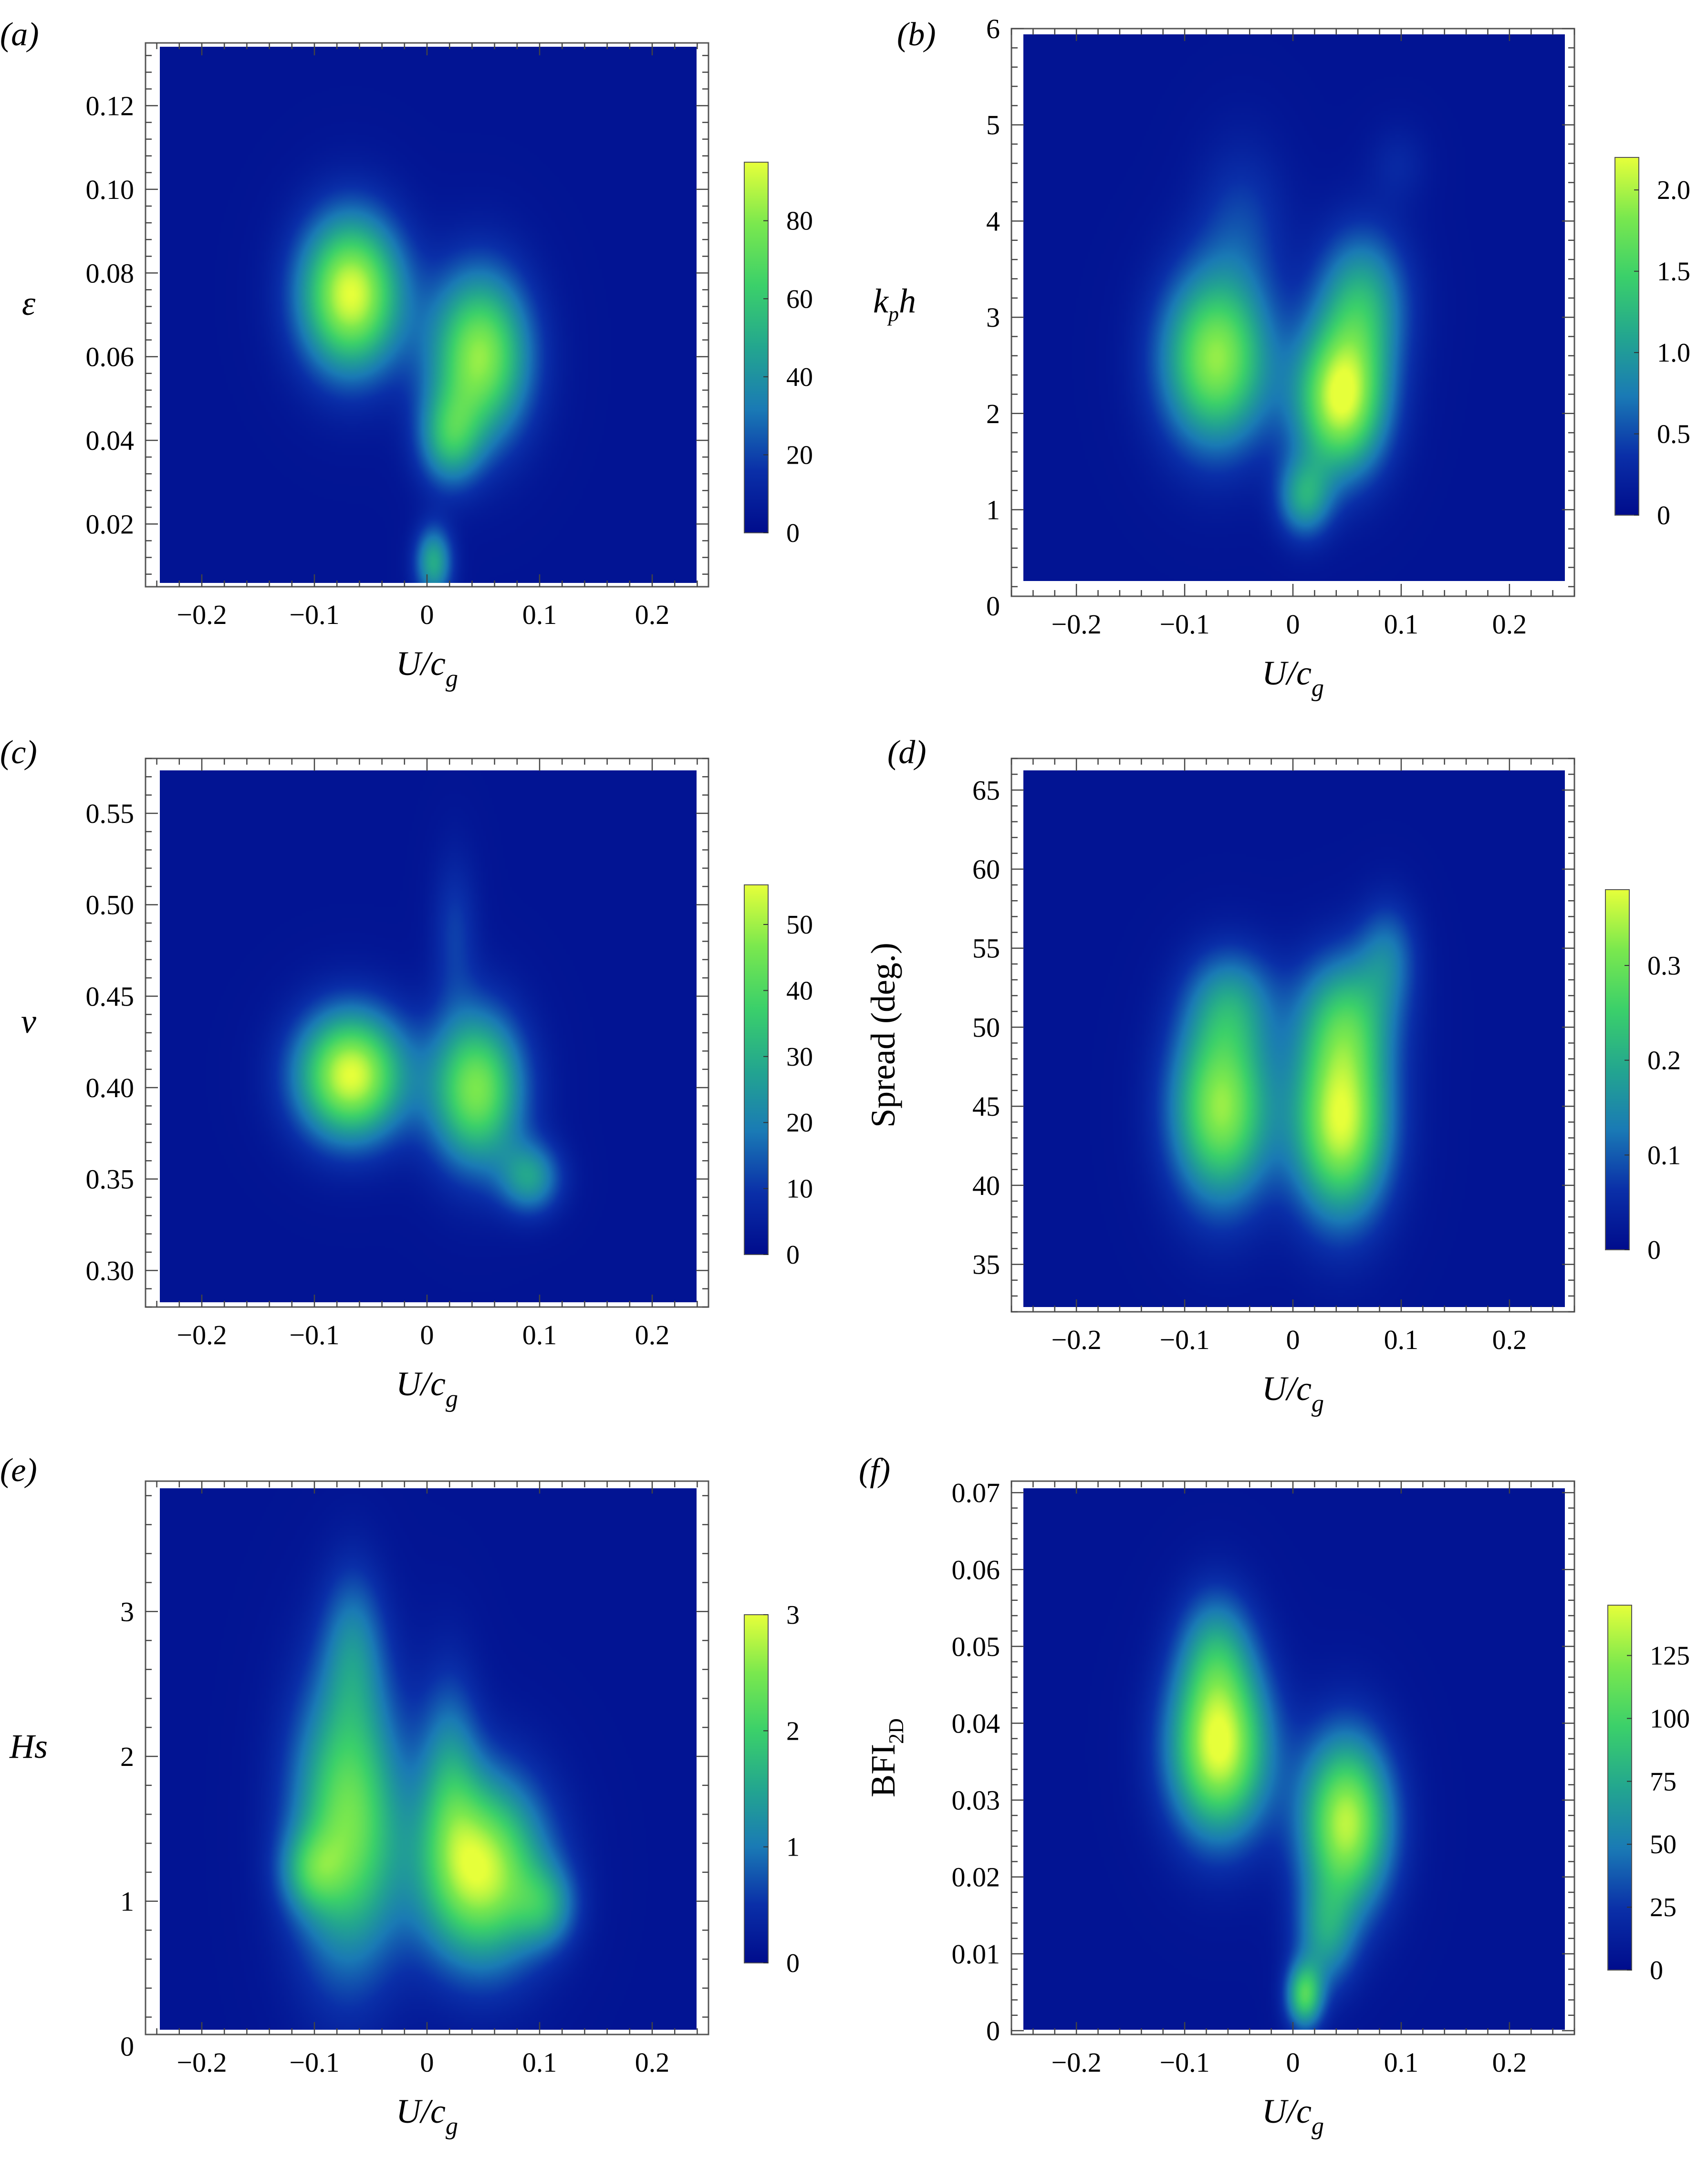 The height and width of the screenshot is (2169, 1708). I want to click on panel-letter: (b), so click(916, 34).